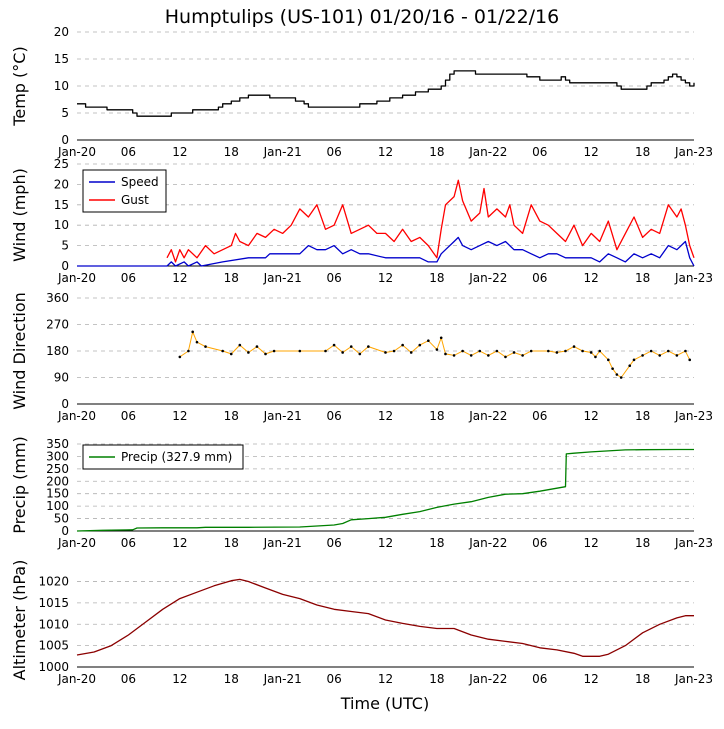  Describe the element at coordinates (65, 266) in the screenshot. I see `wind-y-tick-label: 0` at that location.